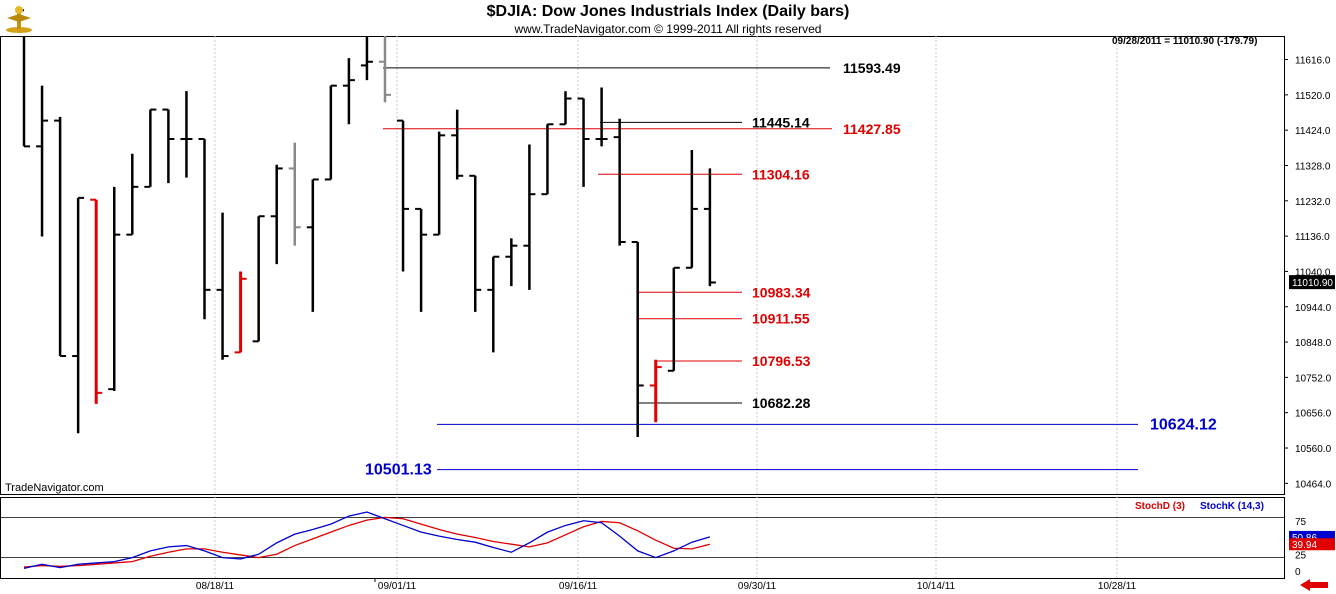 This screenshot has width=1336, height=594. I want to click on price-tick-label: 11328.0, so click(1313, 166).